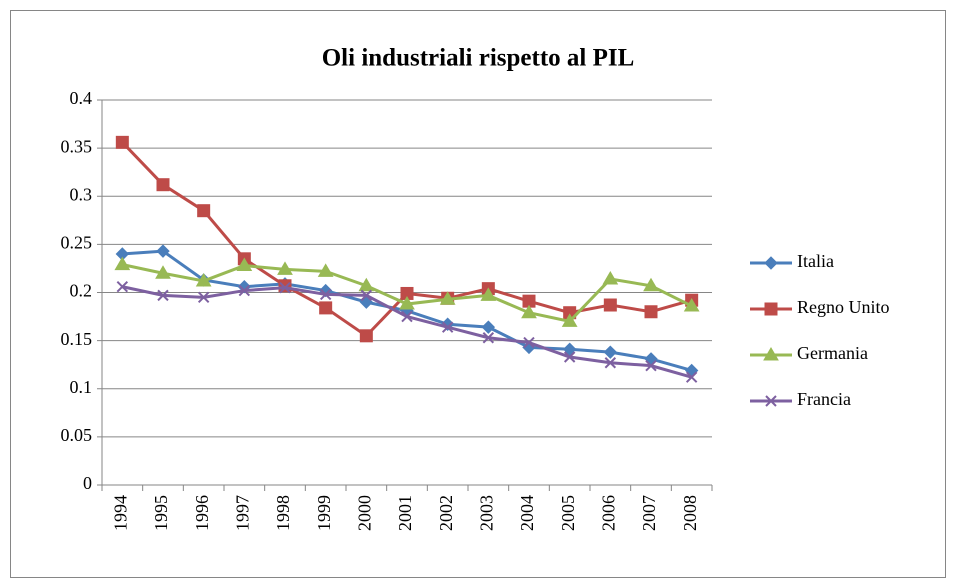 Image resolution: width=956 pixels, height=581 pixels. What do you see at coordinates (283, 513) in the screenshot?
I see `x-tick-label: 1998` at bounding box center [283, 513].